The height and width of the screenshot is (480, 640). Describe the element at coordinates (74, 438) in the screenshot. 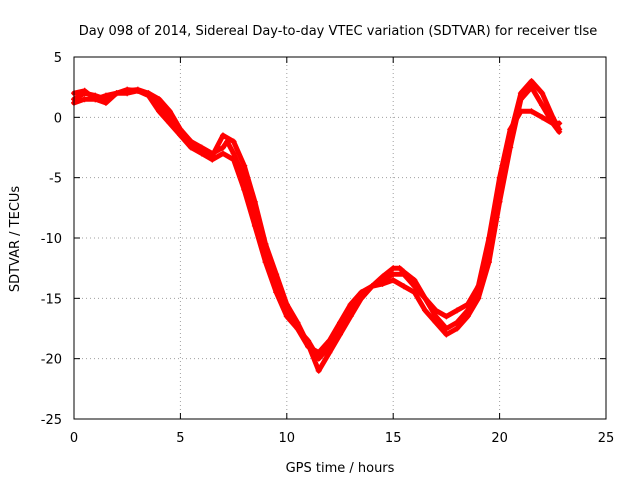

I see `x-tick-label: 0` at that location.